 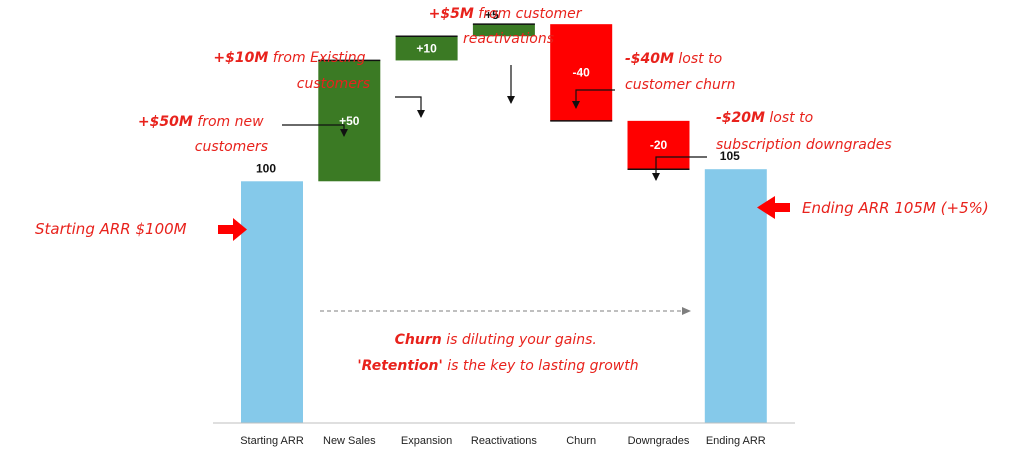 I want to click on value-label-expansion: +10, so click(x=426, y=48).